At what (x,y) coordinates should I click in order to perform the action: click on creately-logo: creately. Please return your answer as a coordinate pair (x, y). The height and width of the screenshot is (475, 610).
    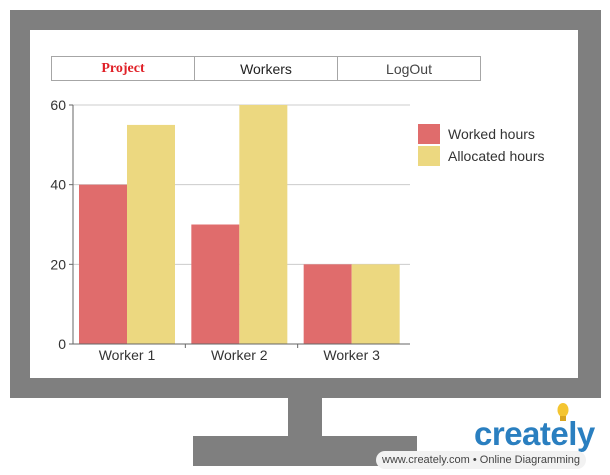
    Looking at the image, I should click on (534, 433).